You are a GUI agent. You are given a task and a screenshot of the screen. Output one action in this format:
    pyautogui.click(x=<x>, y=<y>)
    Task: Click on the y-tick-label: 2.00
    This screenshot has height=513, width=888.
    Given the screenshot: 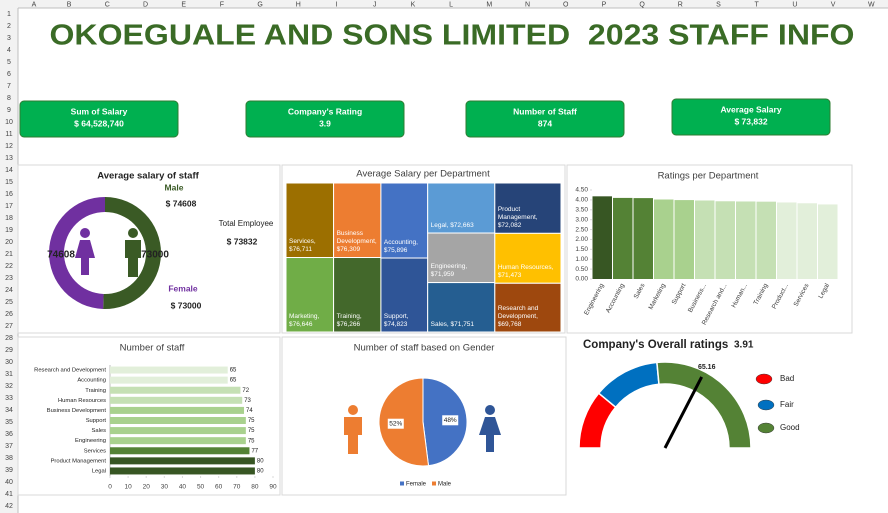 What is the action you would take?
    pyautogui.click(x=581, y=239)
    